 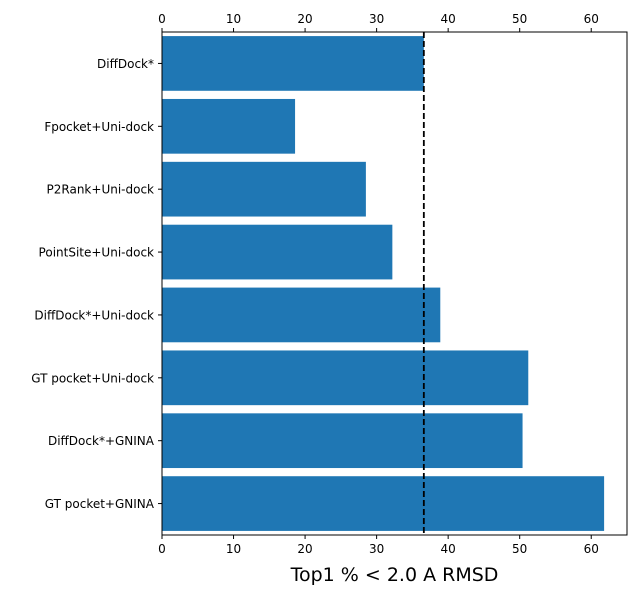 I want to click on category-label: P2Rank+Uni-dock, so click(x=101, y=190).